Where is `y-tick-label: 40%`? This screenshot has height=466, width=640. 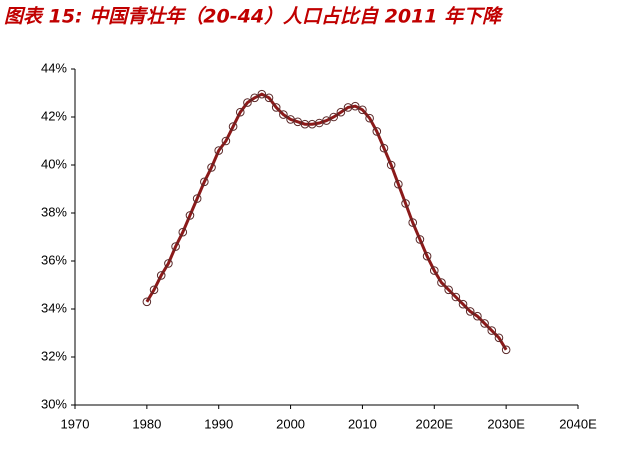 y-tick-label: 40% is located at coordinates (54, 163).